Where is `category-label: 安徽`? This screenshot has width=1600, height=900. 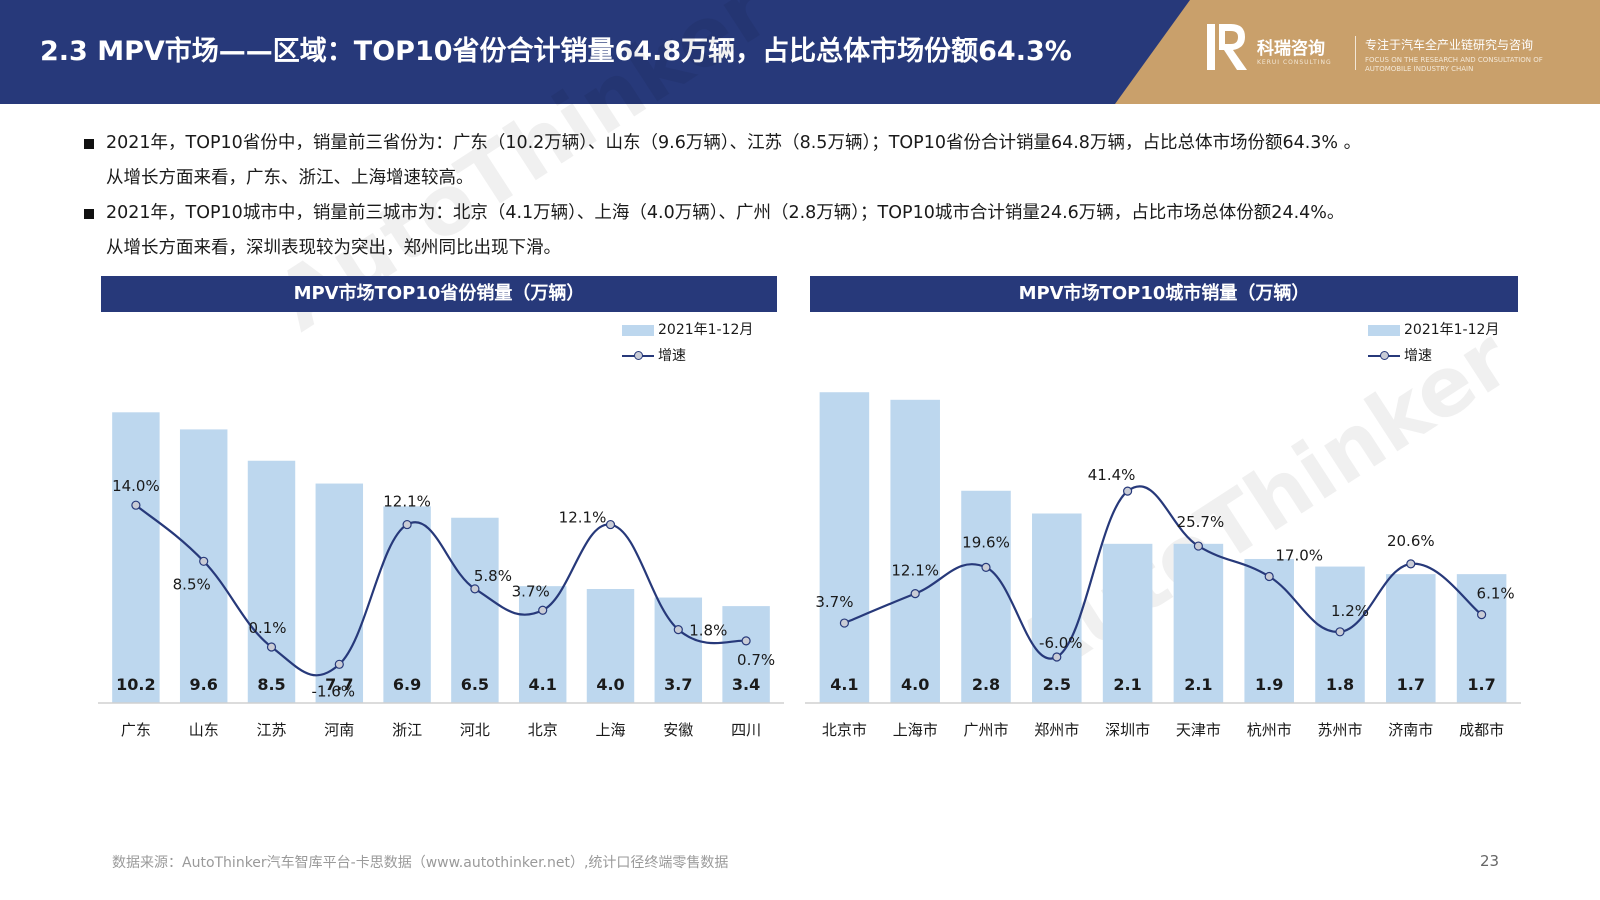 category-label: 安徽 is located at coordinates (678, 730).